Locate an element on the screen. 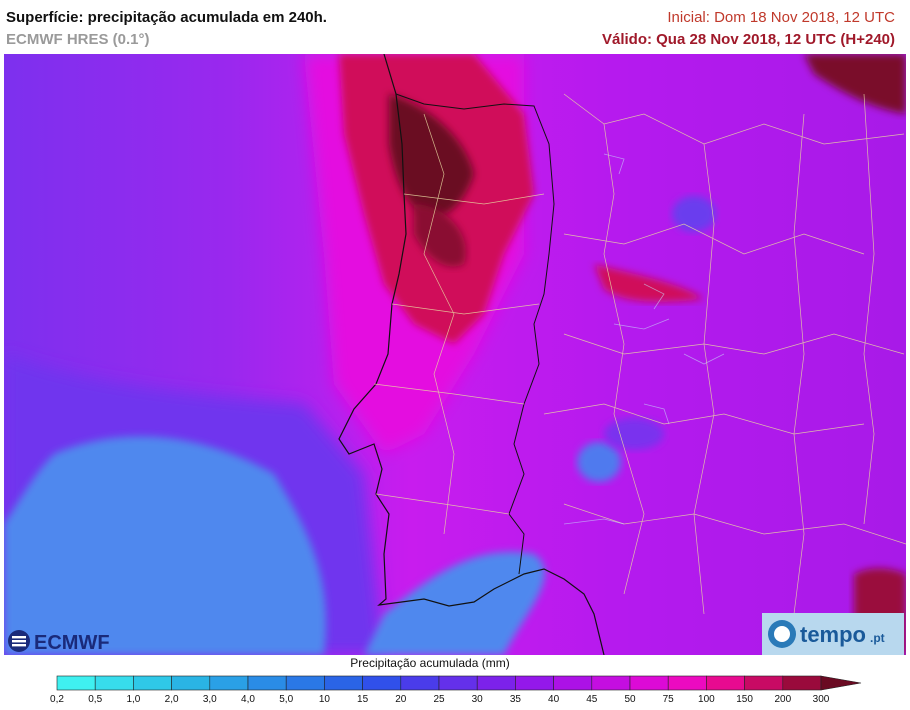 Image resolution: width=910 pixels, height=710 pixels. colorbar is located at coordinates (455, 686).